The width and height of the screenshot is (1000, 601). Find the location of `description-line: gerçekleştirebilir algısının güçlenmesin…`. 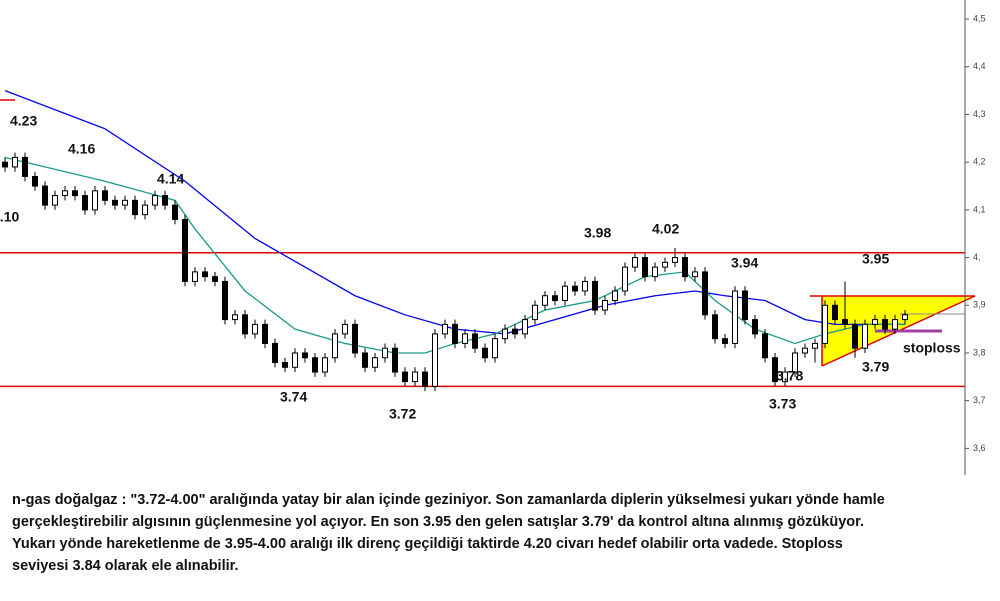

description-line: gerçekleştirebilir algısının güçlenmesin… is located at coordinates (438, 522).